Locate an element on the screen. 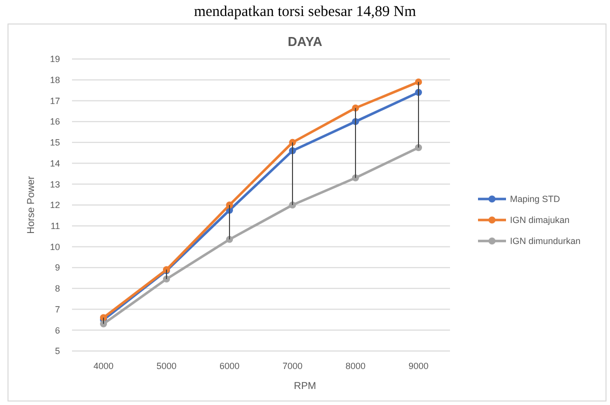 Image resolution: width=610 pixels, height=405 pixels. y-tick-label: 7 is located at coordinates (57, 309).